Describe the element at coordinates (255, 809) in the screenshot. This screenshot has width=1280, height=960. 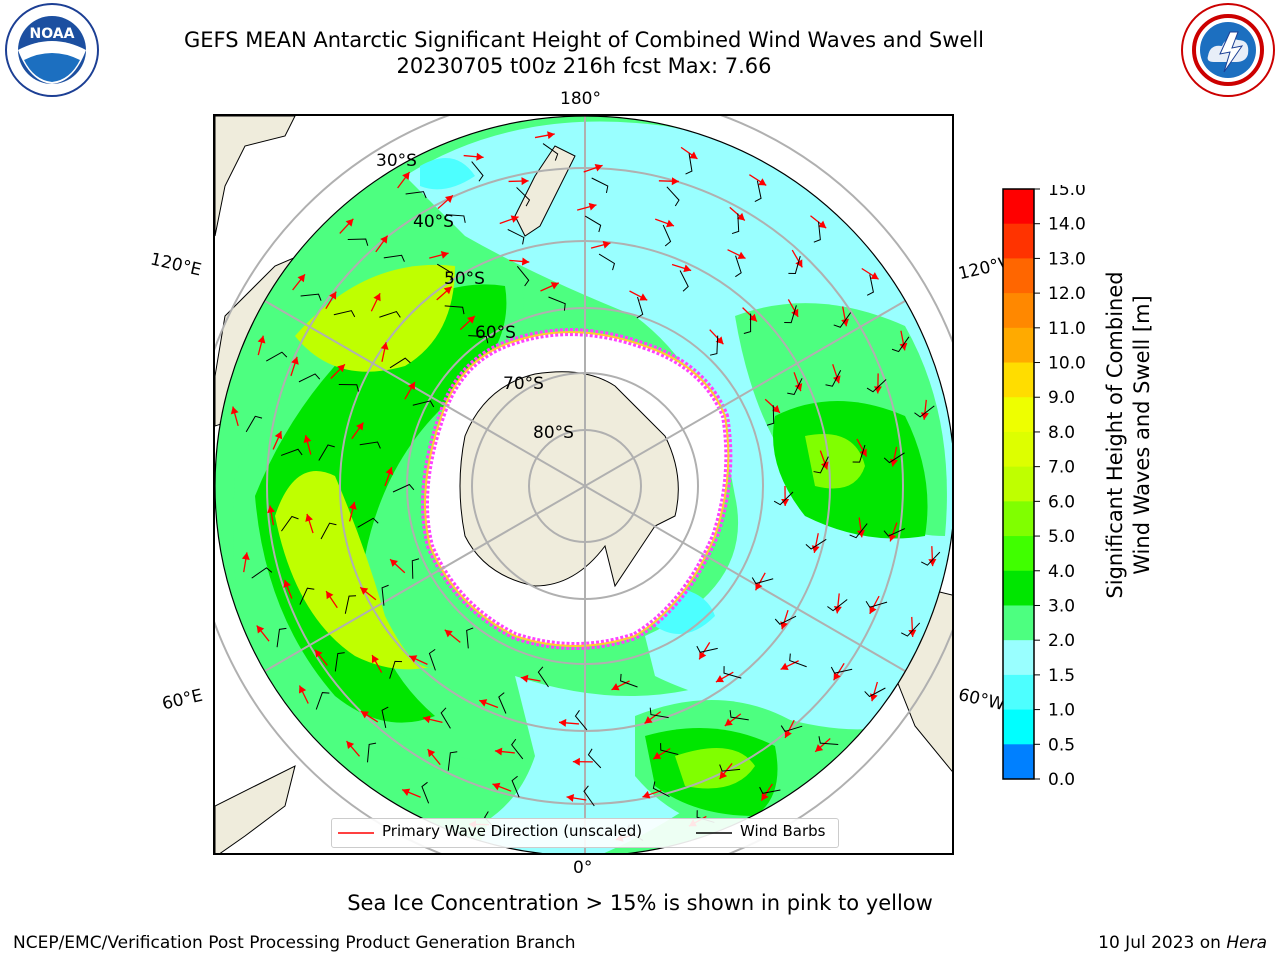
I see `land-africa` at that location.